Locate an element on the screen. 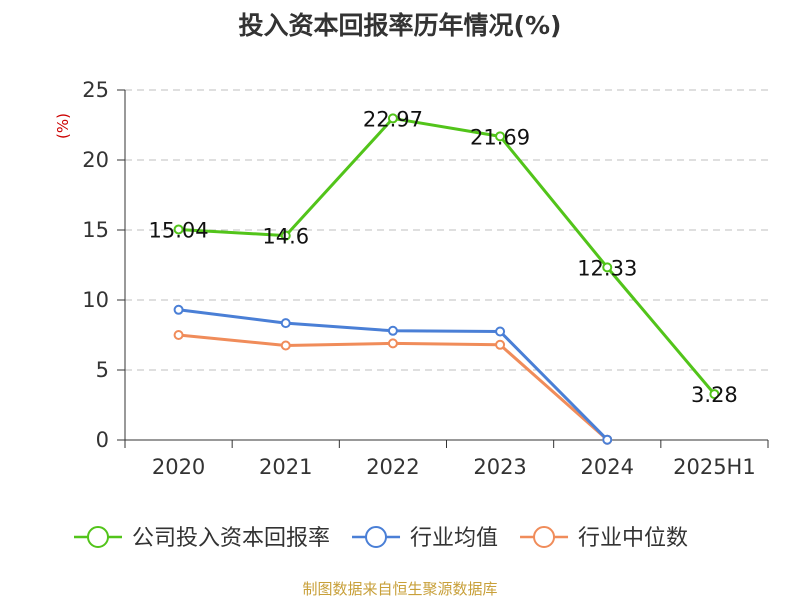  x-tick-label: 2023 is located at coordinates (499, 467).